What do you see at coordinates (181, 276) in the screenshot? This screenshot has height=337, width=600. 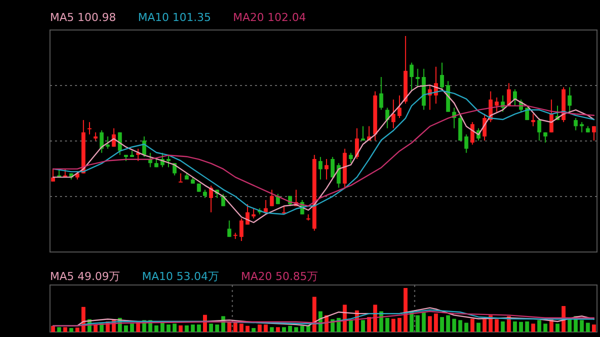 I see `text: MA10 53.04万` at bounding box center [181, 276].